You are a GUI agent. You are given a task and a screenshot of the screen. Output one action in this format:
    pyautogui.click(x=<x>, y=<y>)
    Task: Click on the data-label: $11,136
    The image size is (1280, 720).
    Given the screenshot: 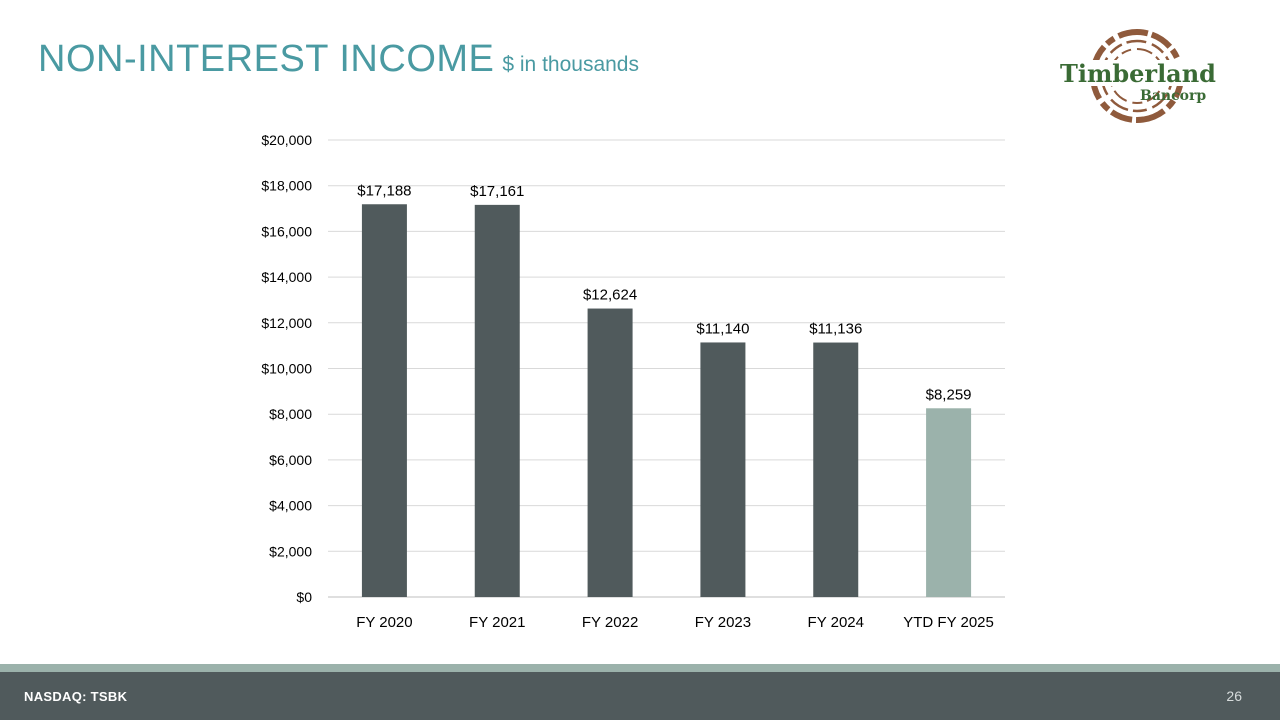 What is the action you would take?
    pyautogui.click(x=835, y=329)
    